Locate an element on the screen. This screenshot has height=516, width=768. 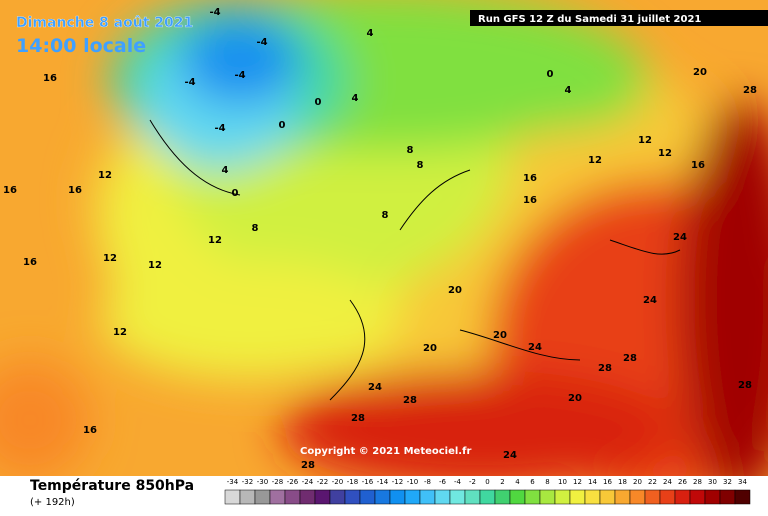
lead-time: (+ 192h) is located at coordinates (52, 502).